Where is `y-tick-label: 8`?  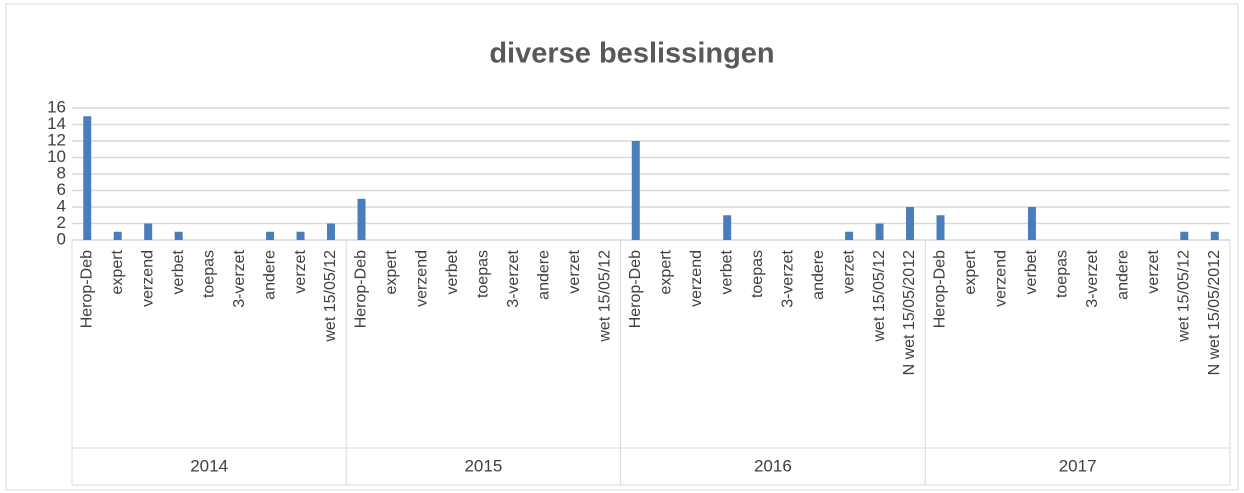
y-tick-label: 8 is located at coordinates (61, 172).